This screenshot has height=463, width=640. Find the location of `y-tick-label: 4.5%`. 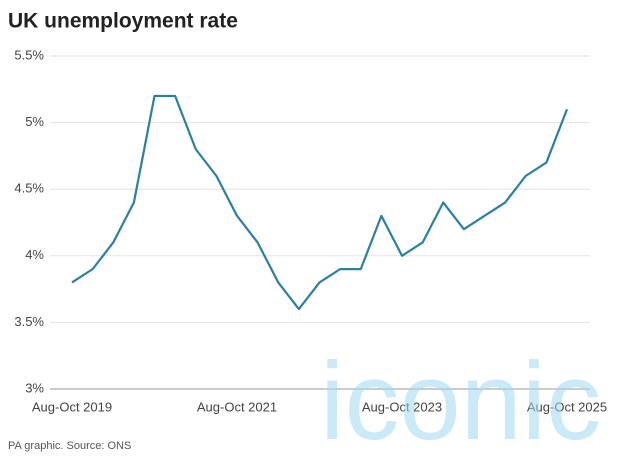

y-tick-label: 4.5% is located at coordinates (29, 188).